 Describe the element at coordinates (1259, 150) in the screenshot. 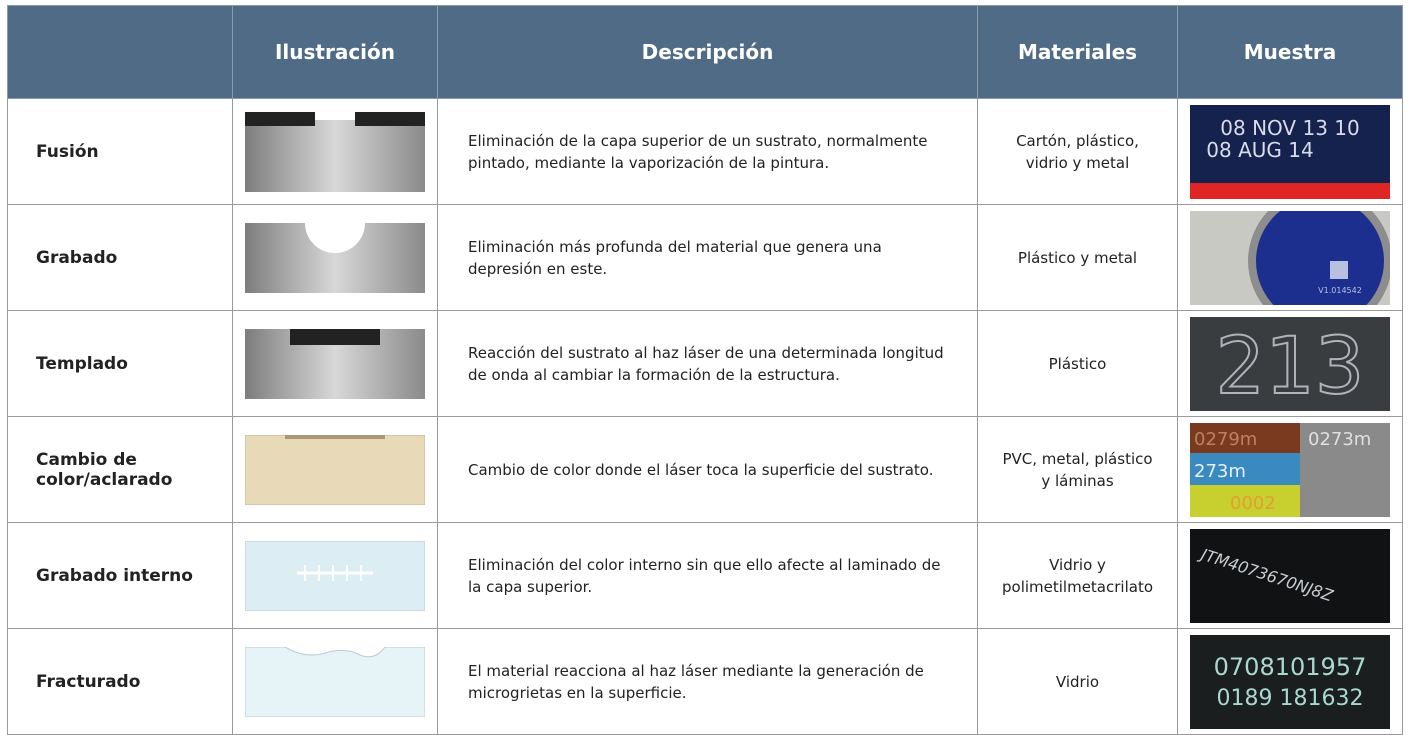

I see `sample-text: 08 AUG 14` at that location.